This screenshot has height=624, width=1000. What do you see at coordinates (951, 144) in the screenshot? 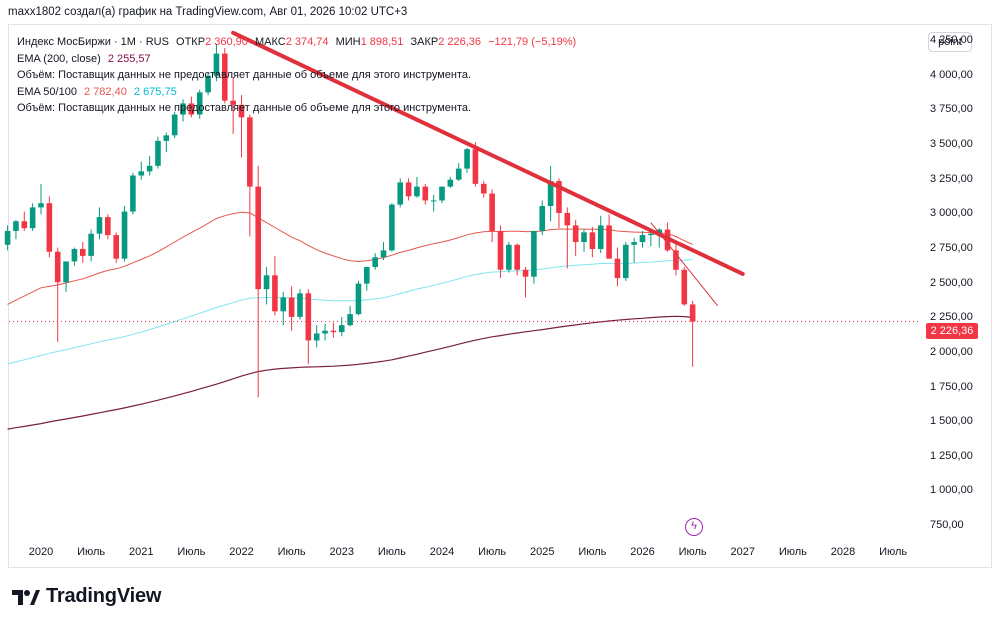
I see `price-tick-label: 3 500,00` at bounding box center [951, 144].